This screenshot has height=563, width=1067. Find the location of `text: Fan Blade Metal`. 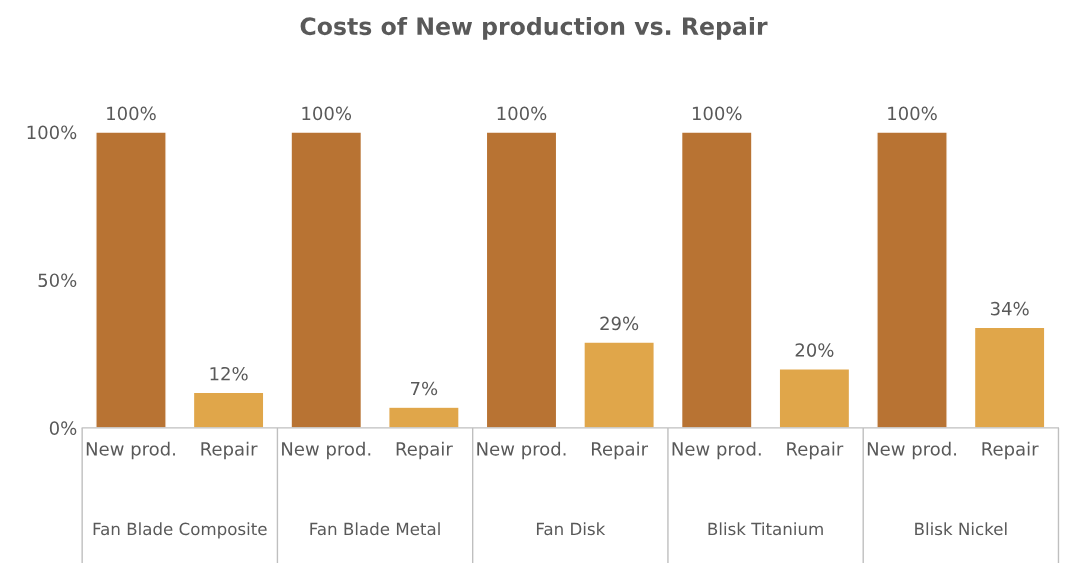

text: Fan Blade Metal is located at coordinates (375, 529).